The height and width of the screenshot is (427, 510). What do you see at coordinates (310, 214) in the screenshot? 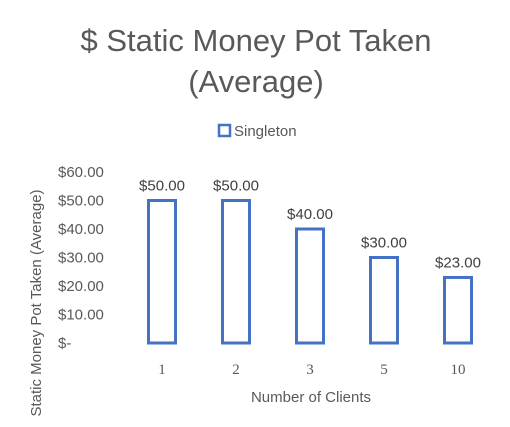
I see `data-label-3: $40.00` at bounding box center [310, 214].